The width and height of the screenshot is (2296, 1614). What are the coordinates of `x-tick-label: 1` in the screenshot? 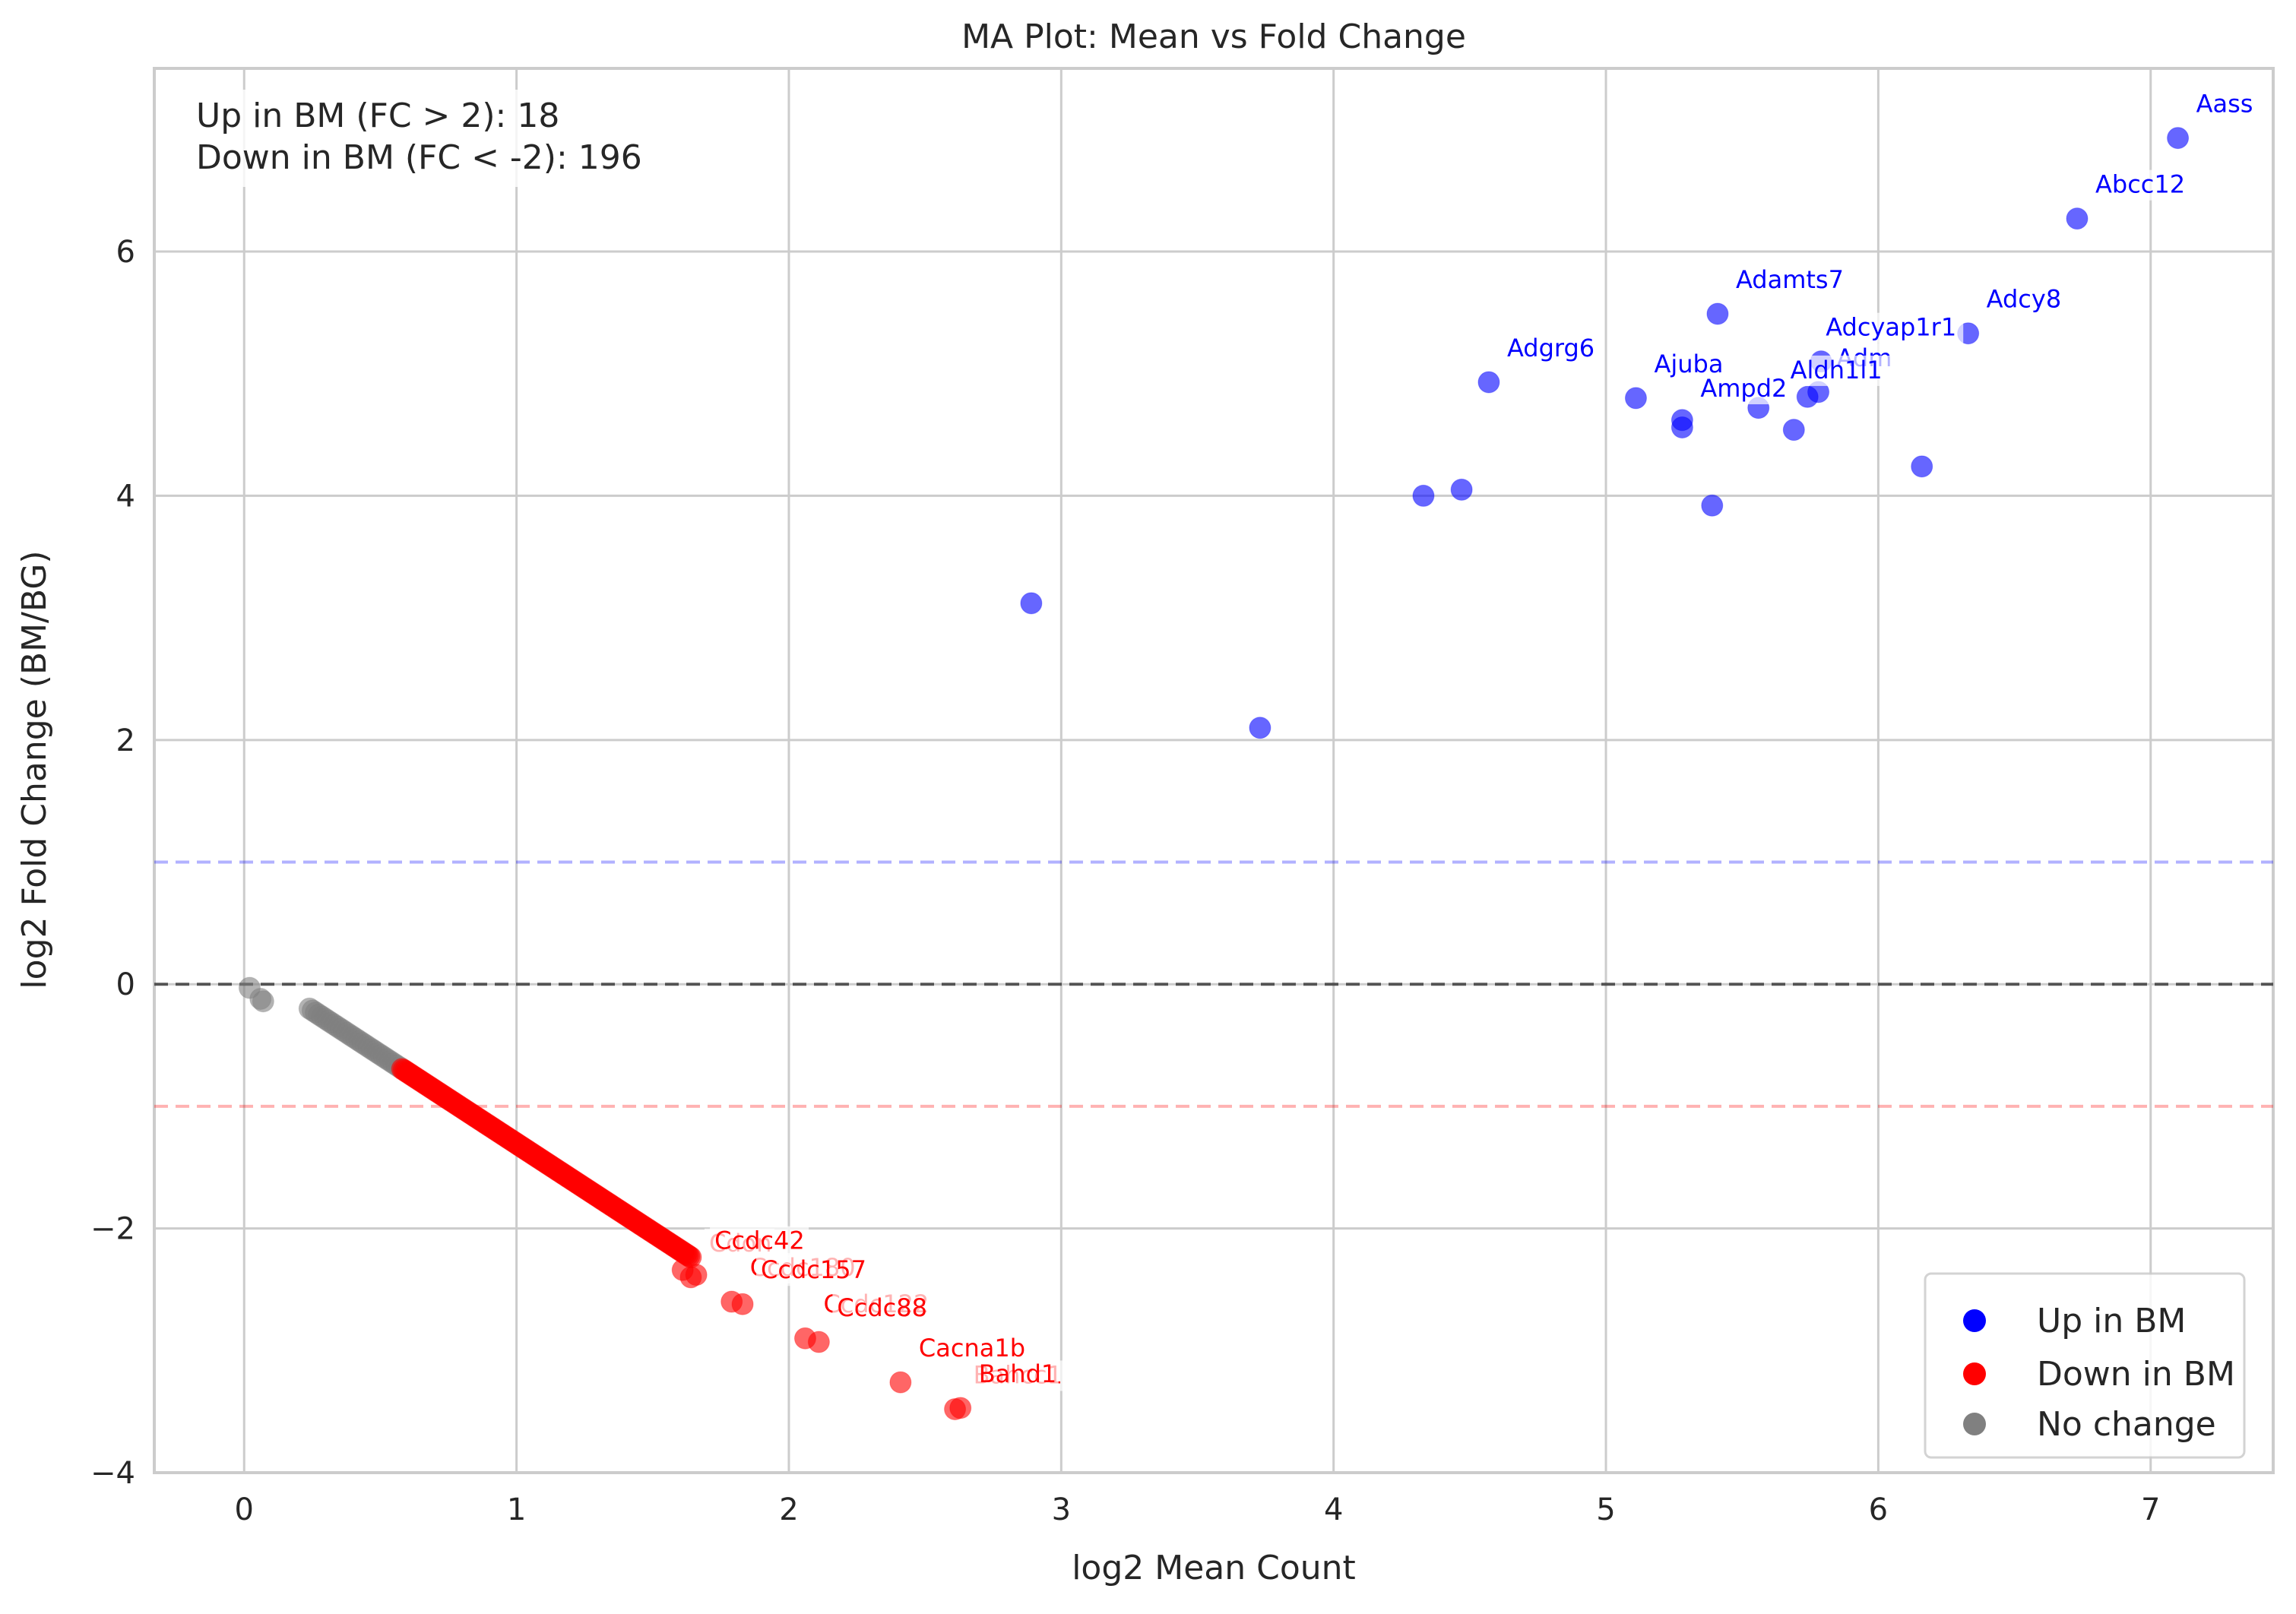 It's located at (516, 1509).